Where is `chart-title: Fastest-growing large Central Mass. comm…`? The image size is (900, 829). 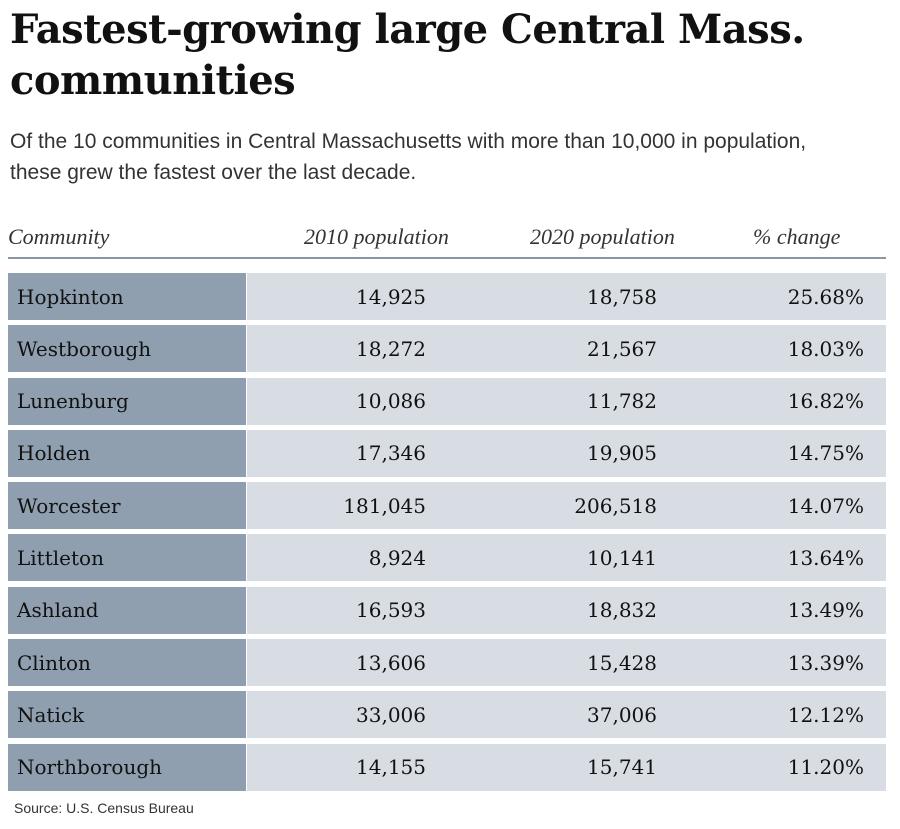 chart-title: Fastest-growing large Central Mass. comm… is located at coordinates (407, 55).